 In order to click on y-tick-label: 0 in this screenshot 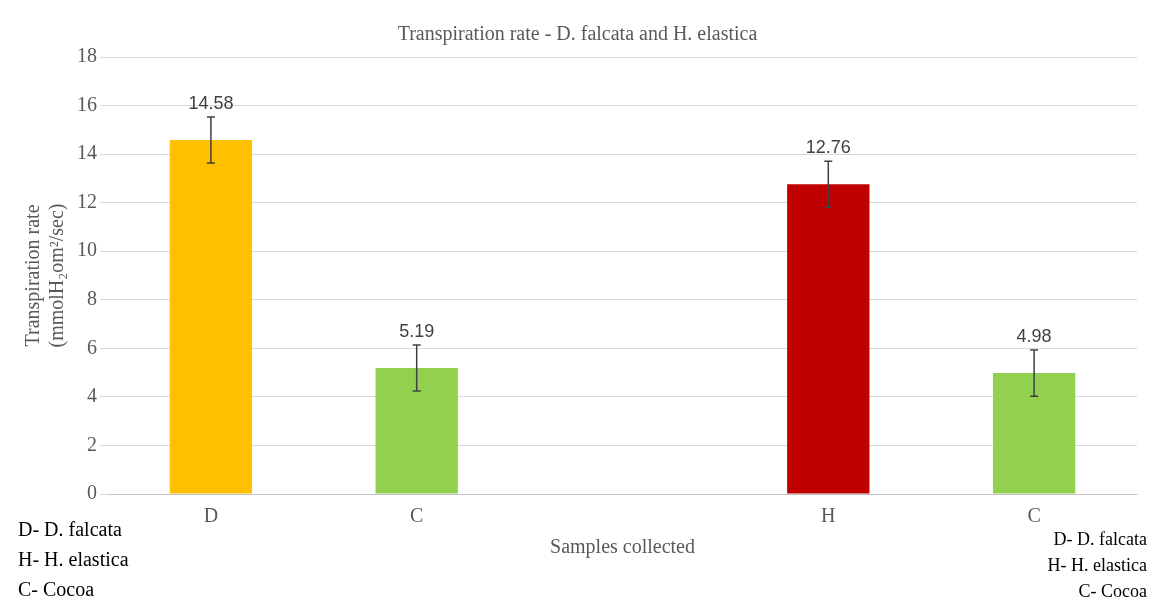, I will do `click(92, 492)`.